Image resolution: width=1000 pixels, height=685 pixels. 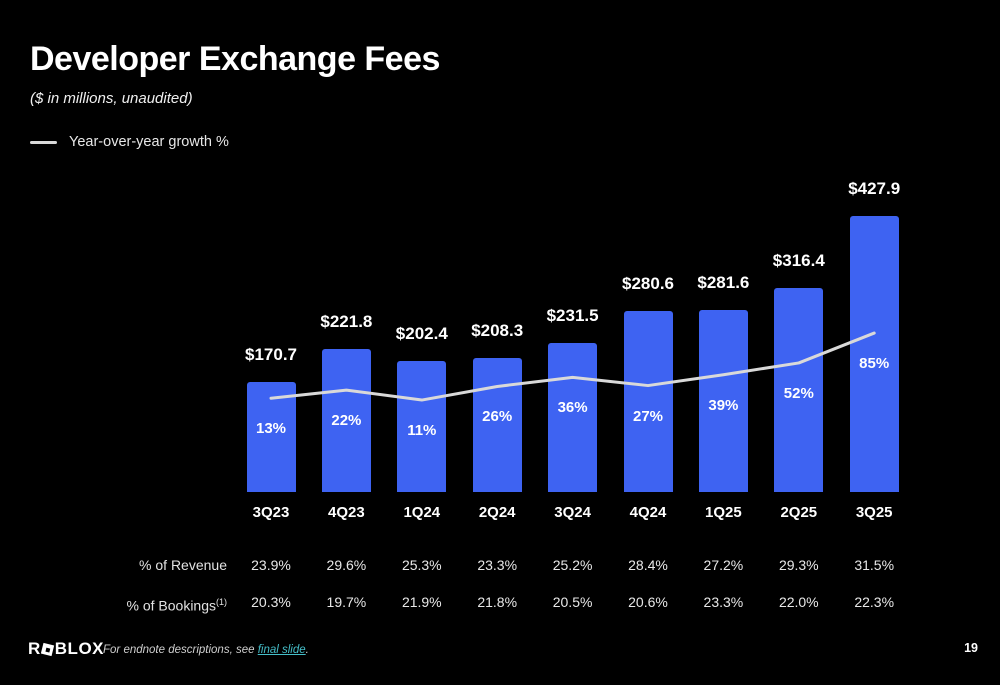 What do you see at coordinates (648, 416) in the screenshot?
I see `growth-percent-label: 27%` at bounding box center [648, 416].